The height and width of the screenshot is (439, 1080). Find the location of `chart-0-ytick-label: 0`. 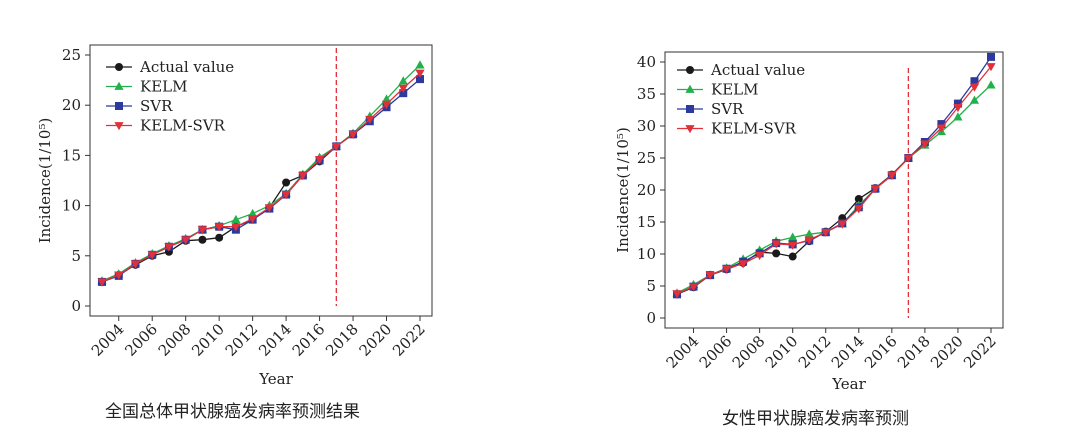

chart-0-ytick-label: 0 is located at coordinates (76, 306).